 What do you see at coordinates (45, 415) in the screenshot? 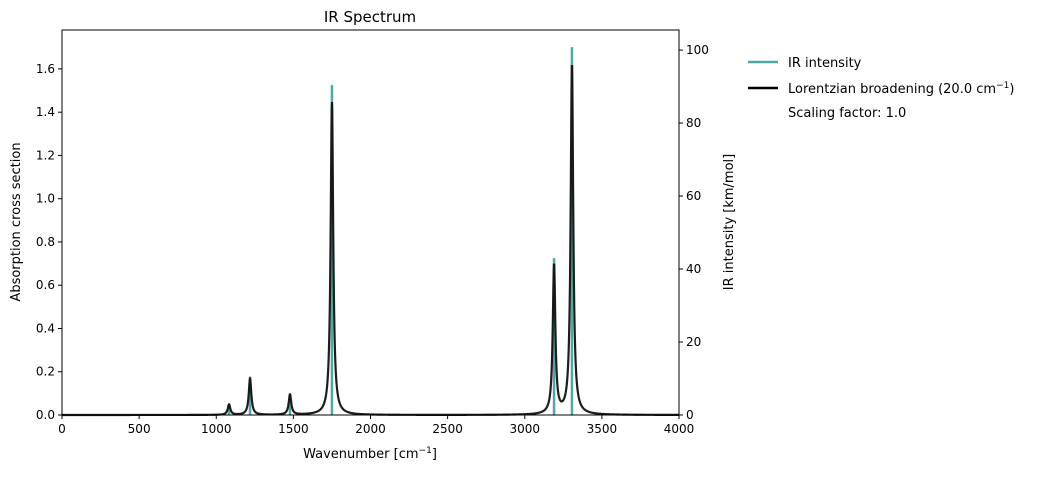
I see `y-tick-label: 0.0` at bounding box center [45, 415].